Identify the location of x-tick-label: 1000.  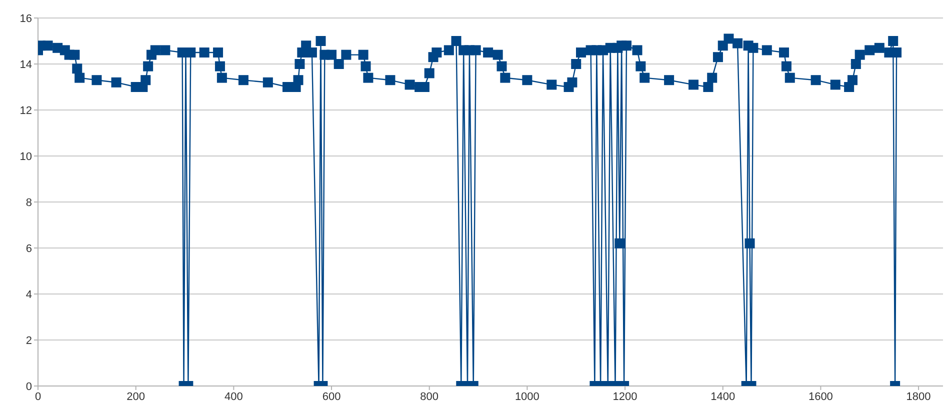
(527, 396).